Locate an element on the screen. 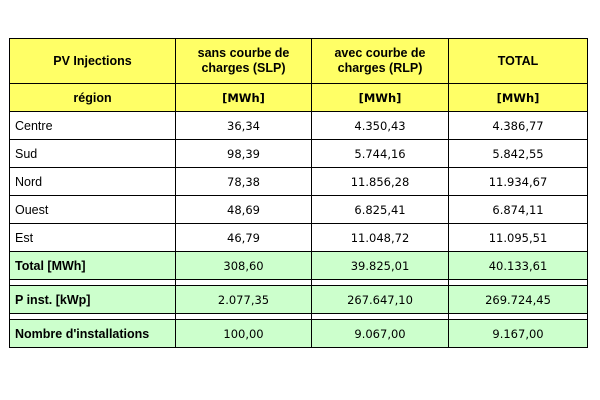 This screenshot has width=600, height=400. header-pv-injections: PV Injections is located at coordinates (92, 61).